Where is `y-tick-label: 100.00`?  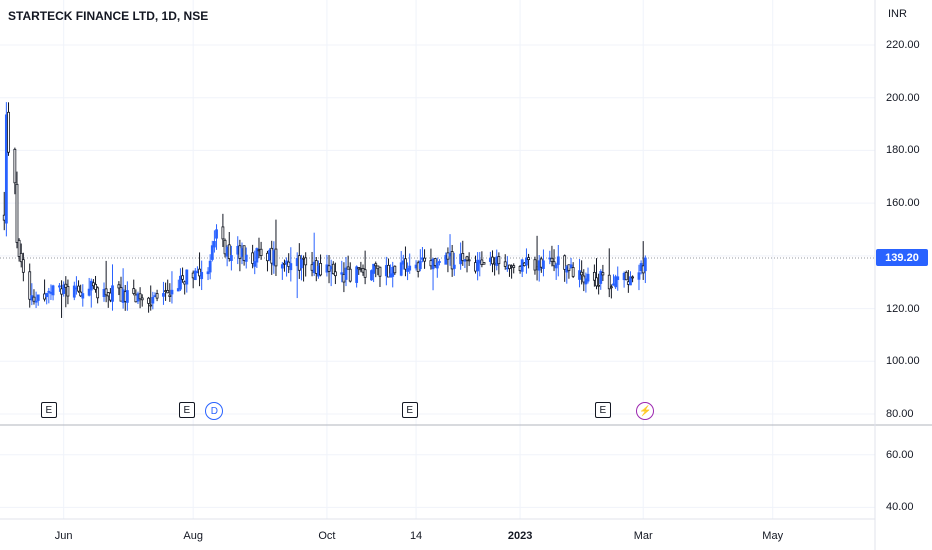
y-tick-label: 100.00 is located at coordinates (903, 361).